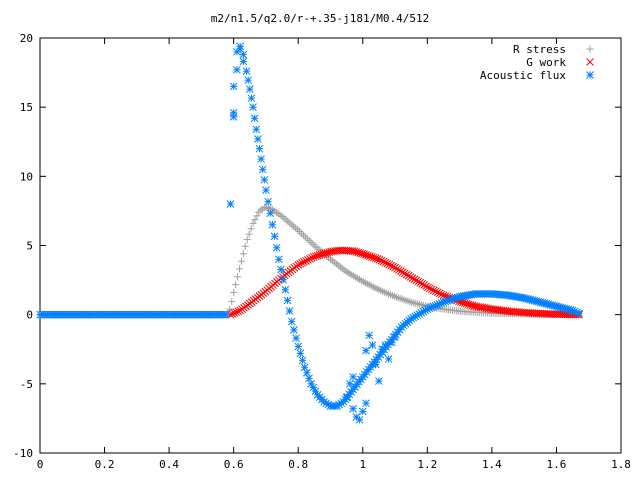 Image resolution: width=640 pixels, height=480 pixels. What do you see at coordinates (23, 453) in the screenshot?
I see `y-tick-label: -10` at bounding box center [23, 453].